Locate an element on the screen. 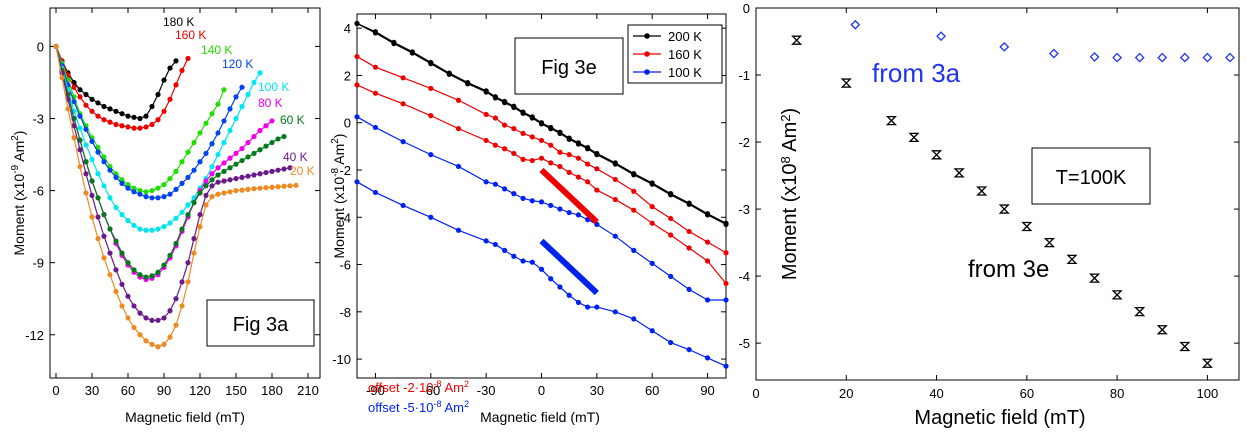  legend-label: 160 K is located at coordinates (685, 54).